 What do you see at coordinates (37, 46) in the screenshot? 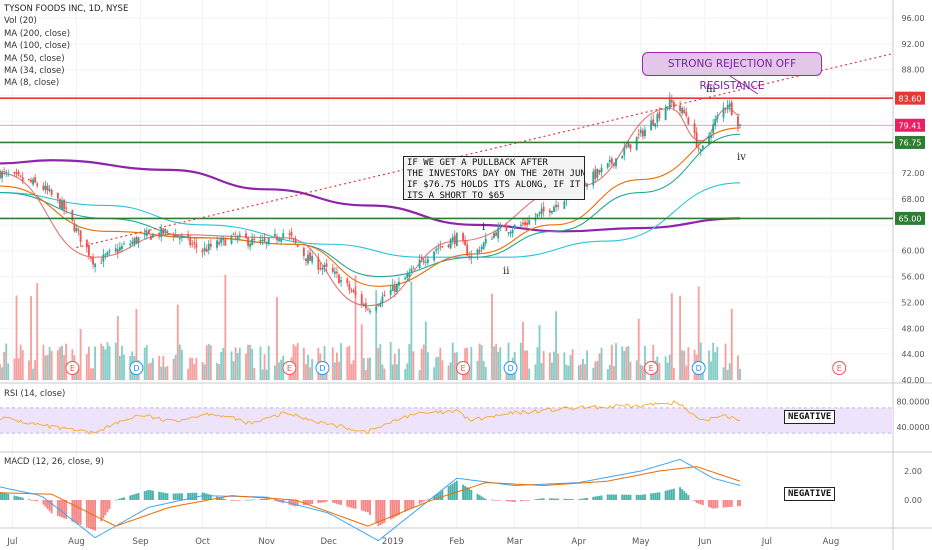
I see `legend-ma100: MA (100, close)` at bounding box center [37, 46].